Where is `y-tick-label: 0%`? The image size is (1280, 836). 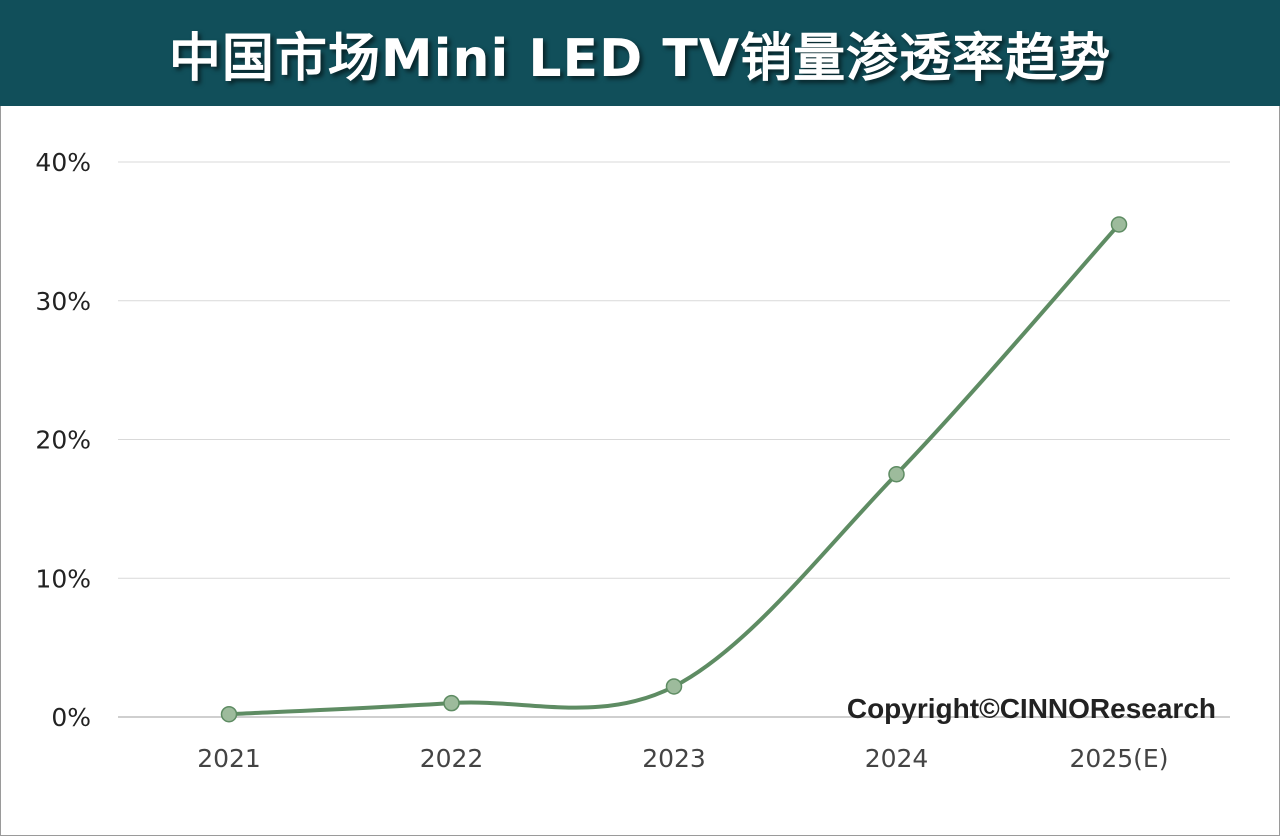 y-tick-label: 0% is located at coordinates (71, 717).